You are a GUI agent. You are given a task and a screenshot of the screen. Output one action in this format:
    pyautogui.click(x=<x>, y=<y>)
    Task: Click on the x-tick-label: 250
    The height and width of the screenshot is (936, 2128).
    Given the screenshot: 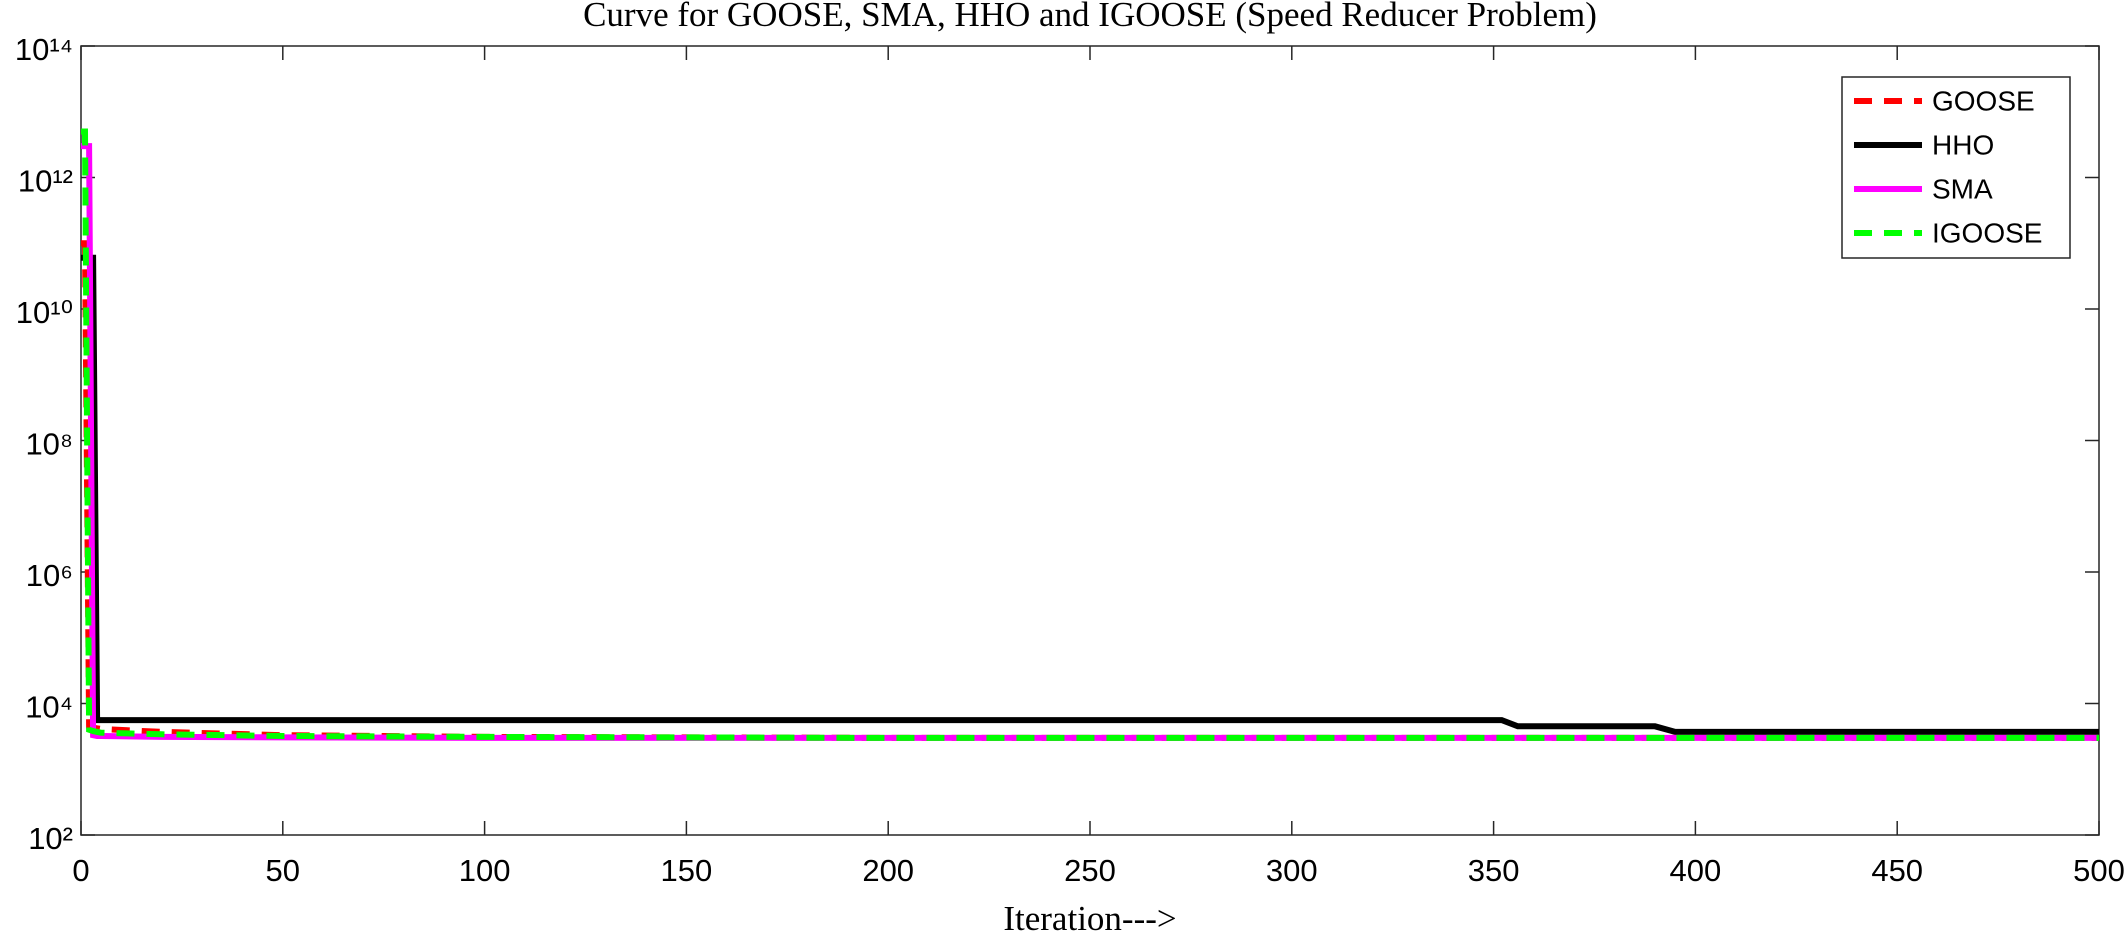 What is the action you would take?
    pyautogui.click(x=1090, y=870)
    